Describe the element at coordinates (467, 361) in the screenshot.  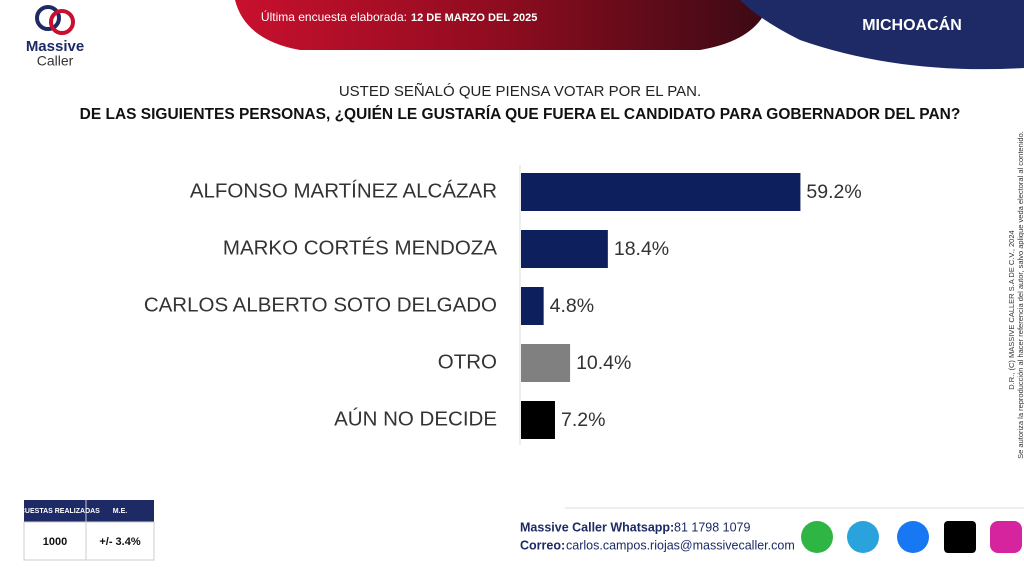
I see `category-label: OTRO` at that location.